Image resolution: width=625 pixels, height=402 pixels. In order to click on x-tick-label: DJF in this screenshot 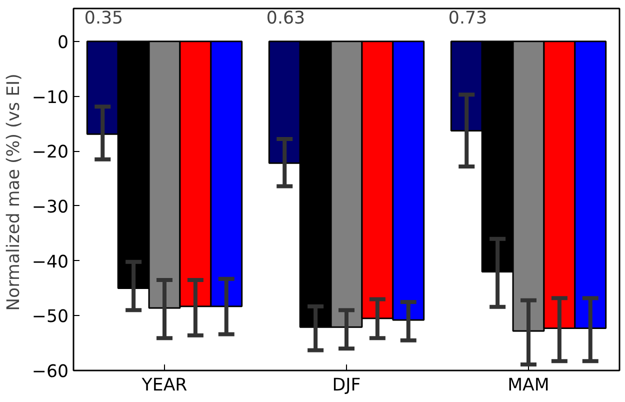, I will do `click(346, 386)`.